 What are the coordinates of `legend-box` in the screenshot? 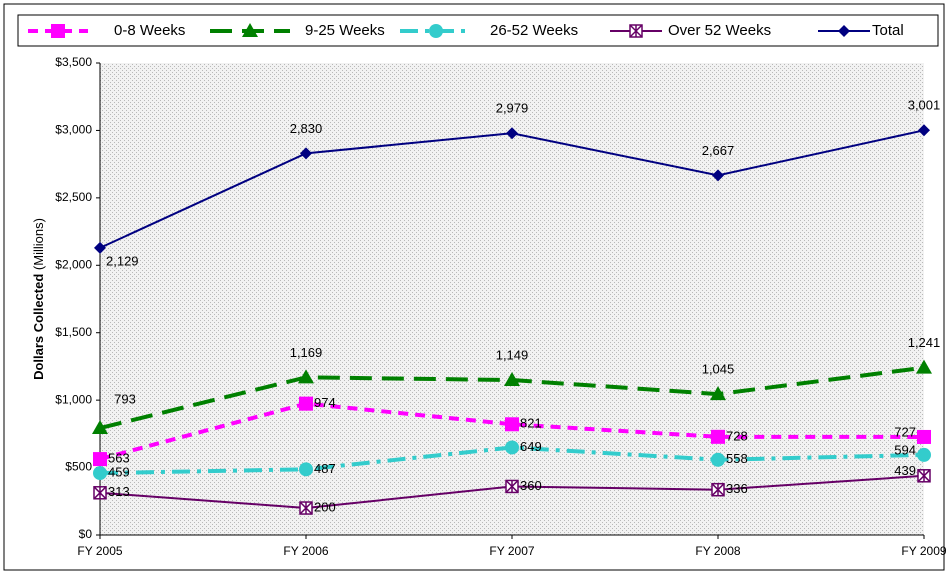 It's located at (478, 30).